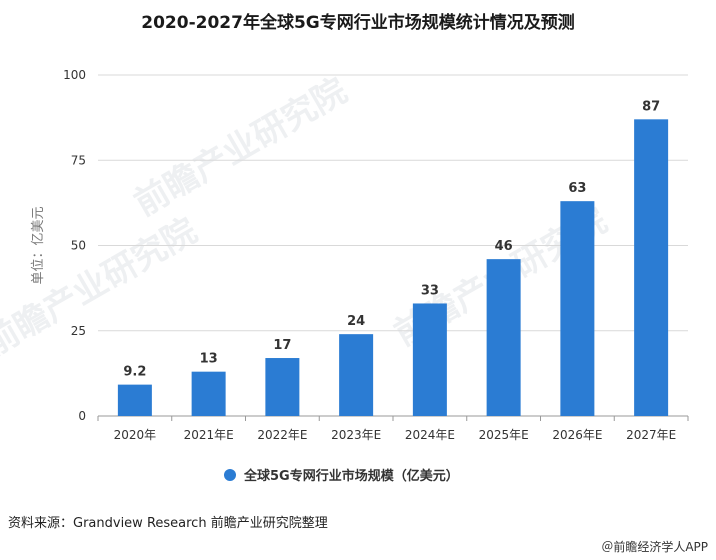 The image size is (716, 560). Describe the element at coordinates (654, 547) in the screenshot. I see `brand-label: ＠前瞻经济学人APP` at that location.